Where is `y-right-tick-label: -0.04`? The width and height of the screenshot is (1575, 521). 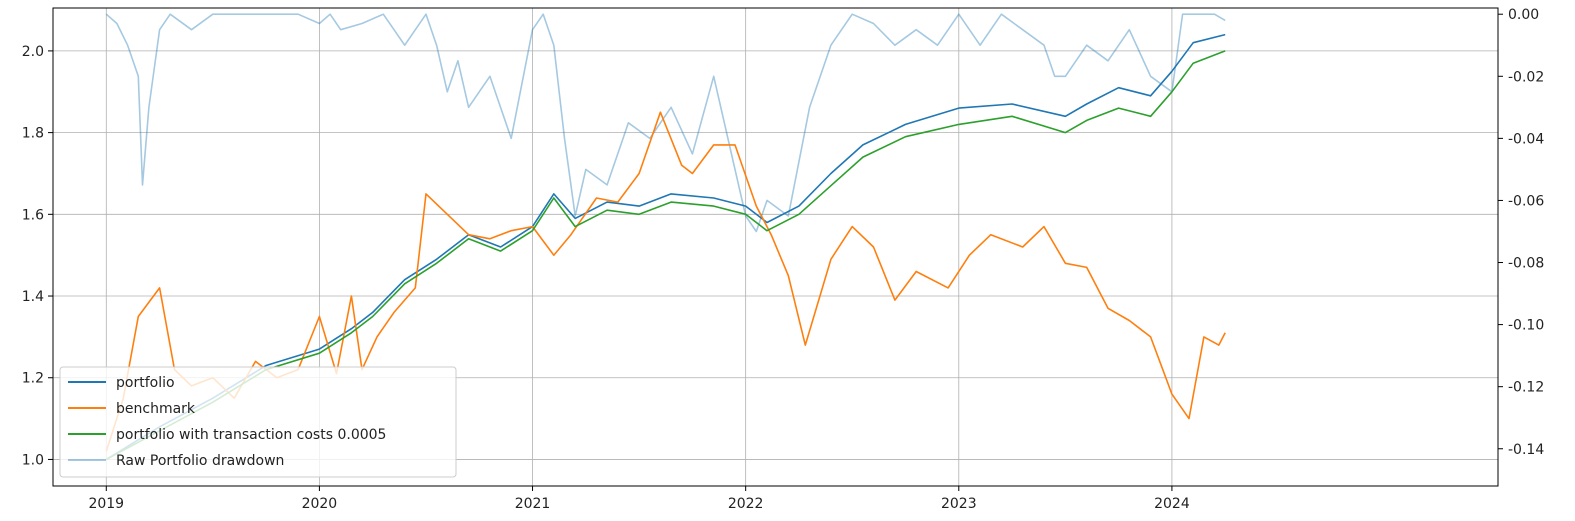
y-right-tick-label: -0.04 is located at coordinates (1526, 139).